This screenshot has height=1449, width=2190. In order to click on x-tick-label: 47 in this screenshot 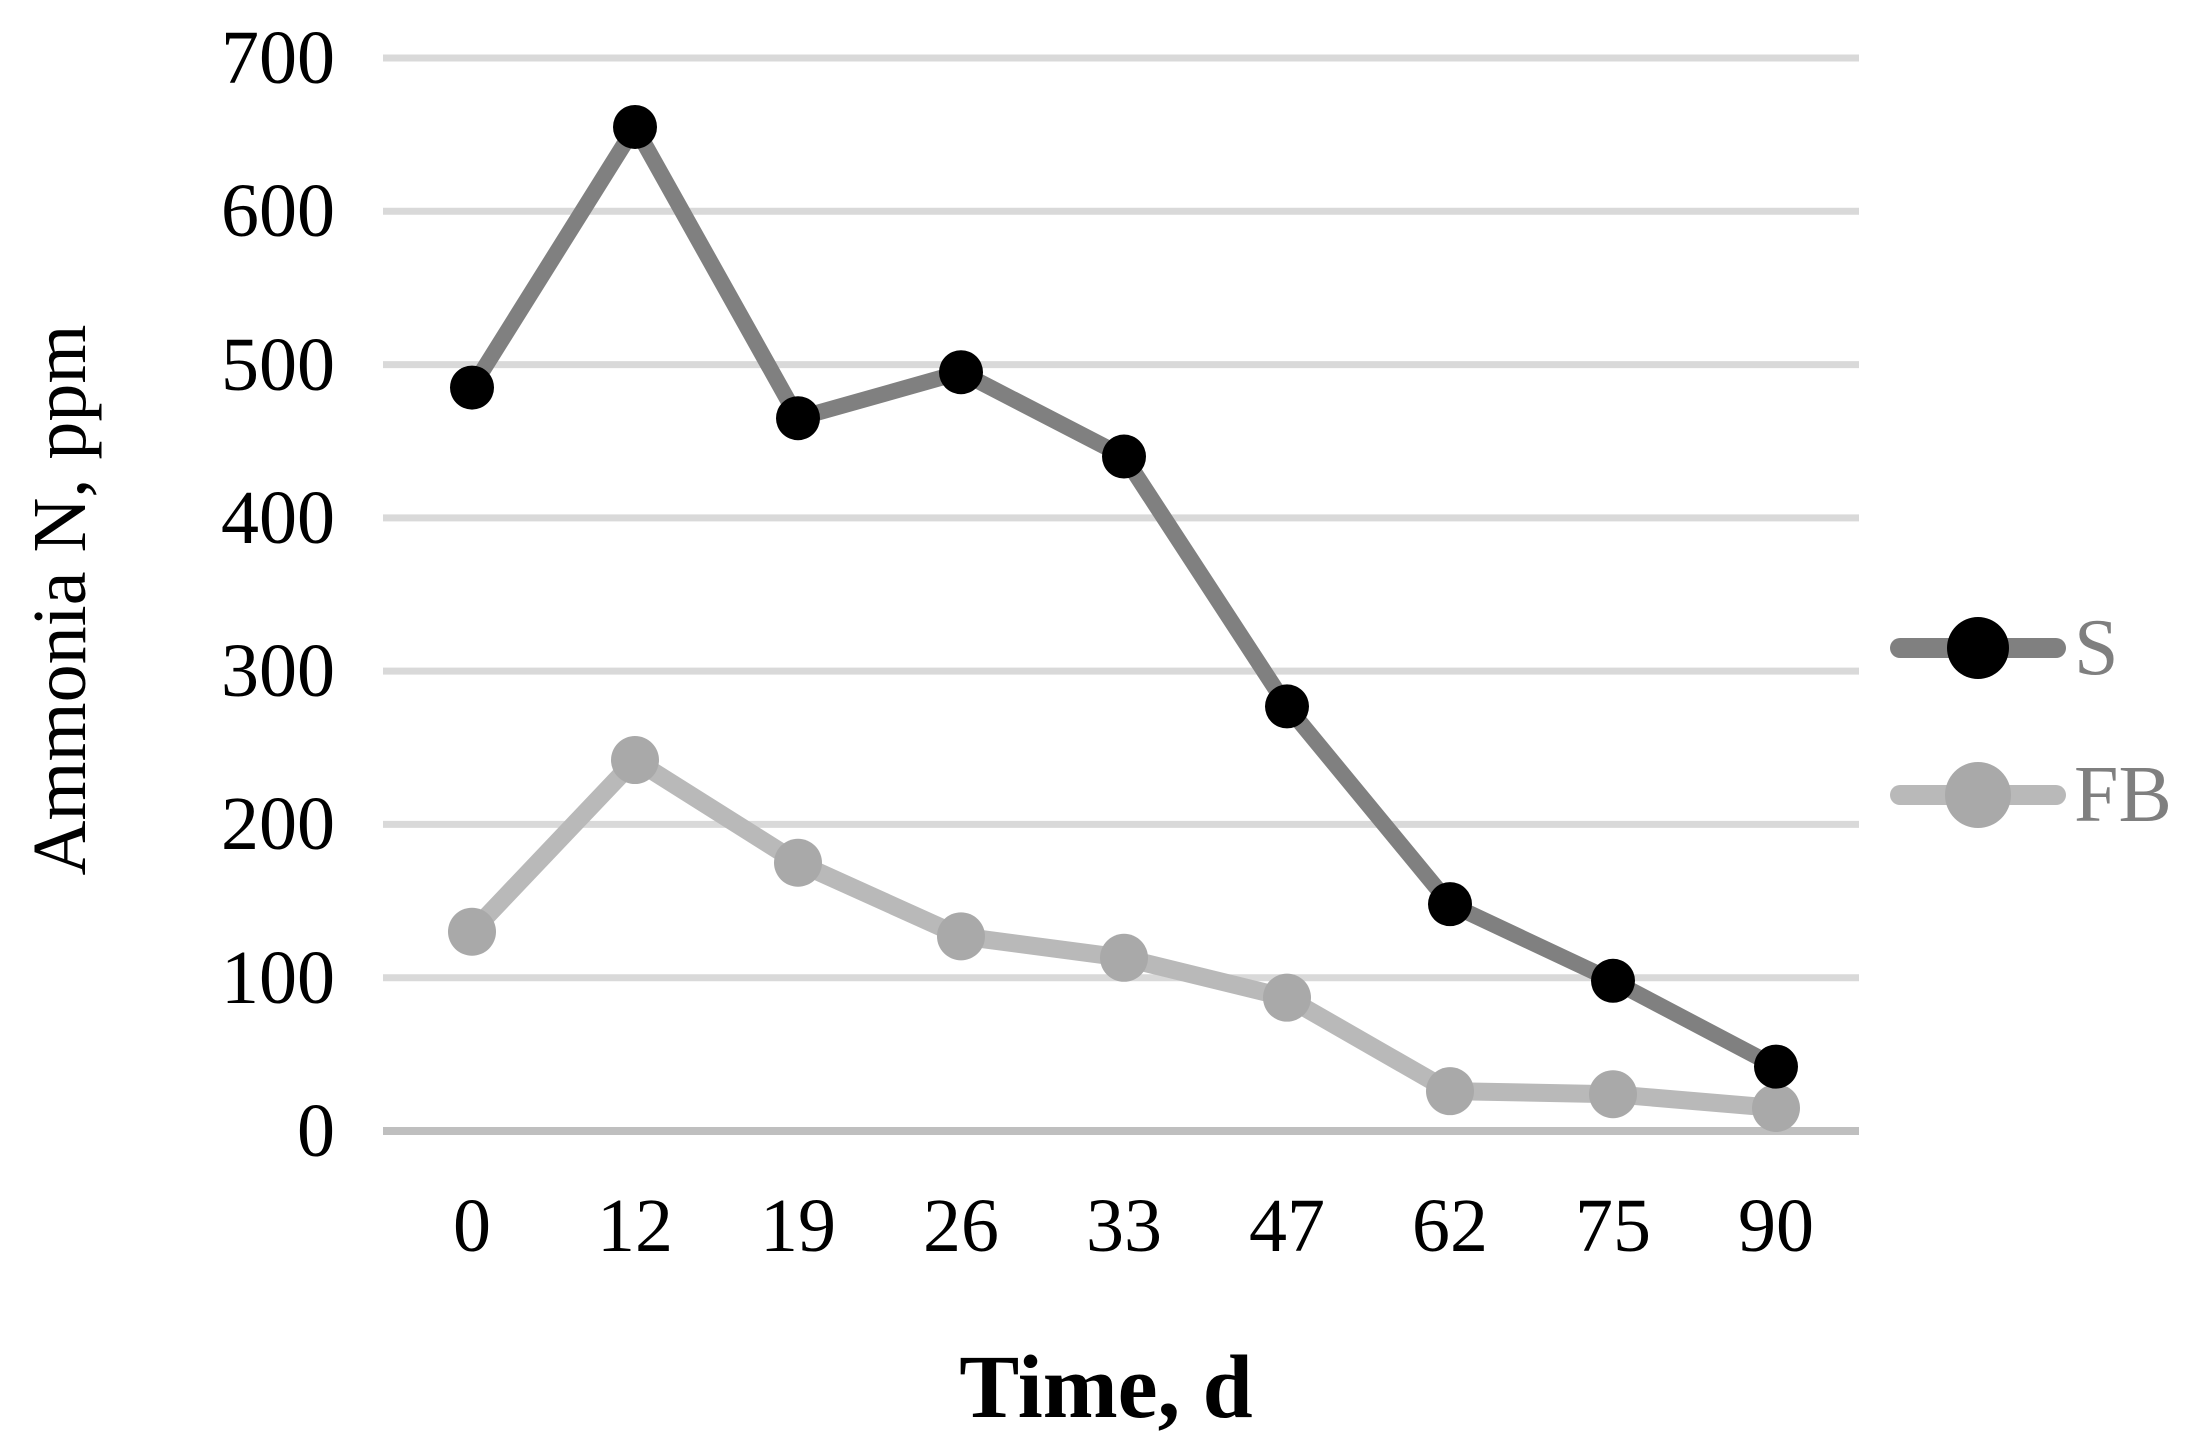, I will do `click(1287, 1226)`.